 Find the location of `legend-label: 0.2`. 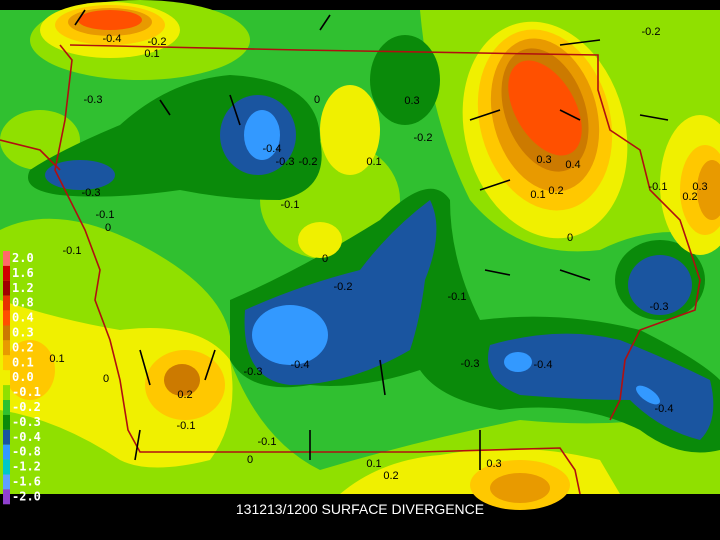

legend-label: 0.2 is located at coordinates (23, 347).